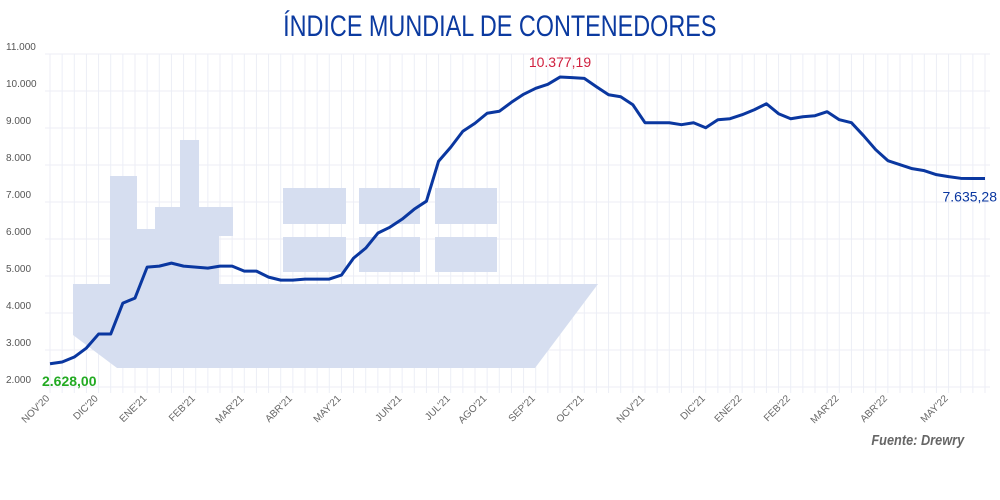 This screenshot has width=1000, height=500. Describe the element at coordinates (18, 195) in the screenshot. I see `y-tick-label: 7.000` at that location.